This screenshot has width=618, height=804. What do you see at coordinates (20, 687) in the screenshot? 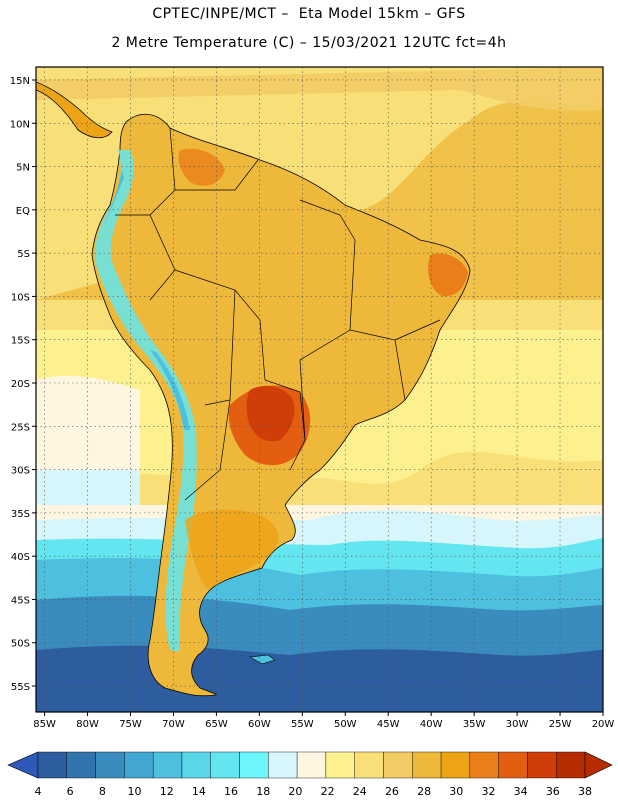
I see `lat-label: 55S` at bounding box center [20, 687].